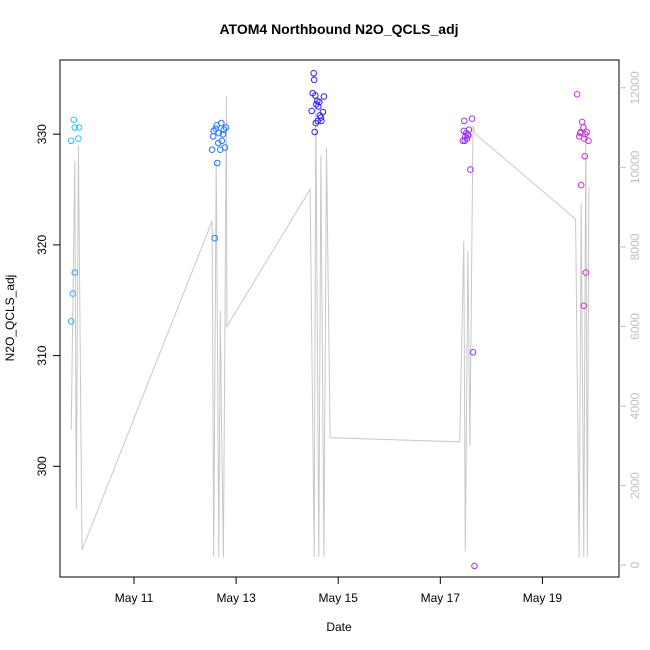 This screenshot has height=650, width=650. I want to click on y-axis: 300 310 320 330, so click(47, 300).